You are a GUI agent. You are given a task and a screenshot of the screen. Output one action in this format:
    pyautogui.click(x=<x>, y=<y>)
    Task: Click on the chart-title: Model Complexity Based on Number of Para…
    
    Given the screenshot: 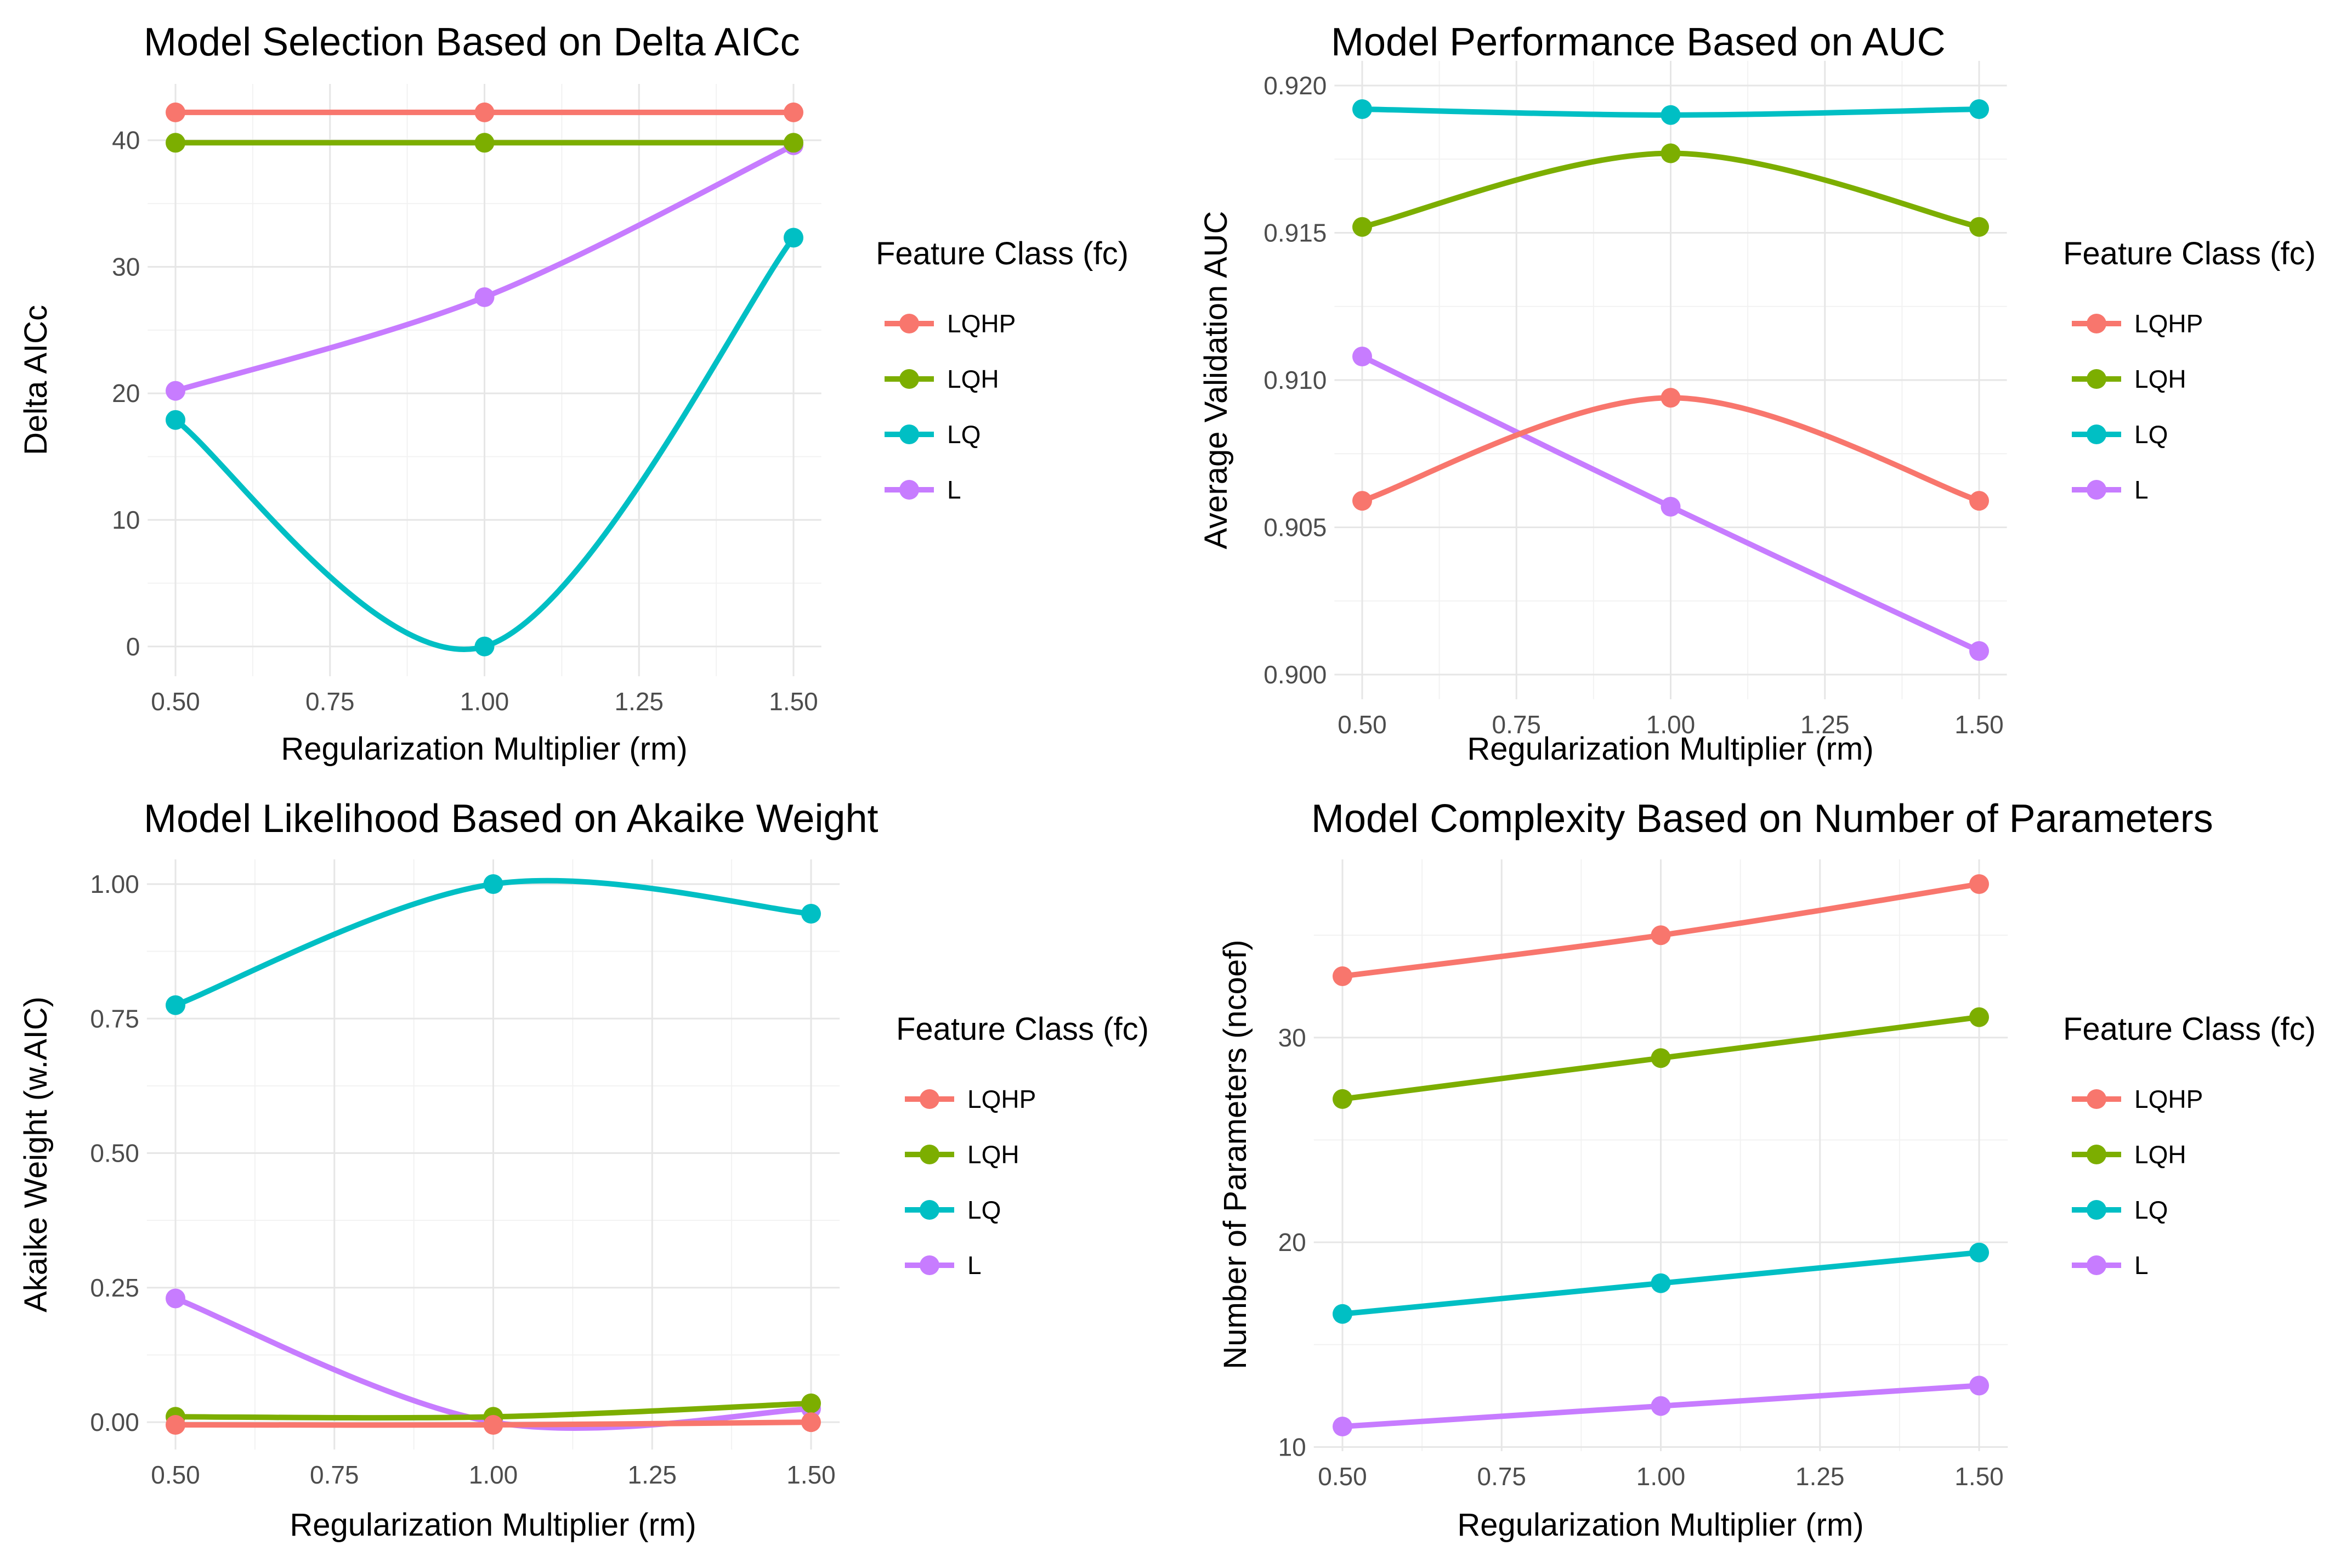 What is the action you would take?
    pyautogui.click(x=1762, y=819)
    